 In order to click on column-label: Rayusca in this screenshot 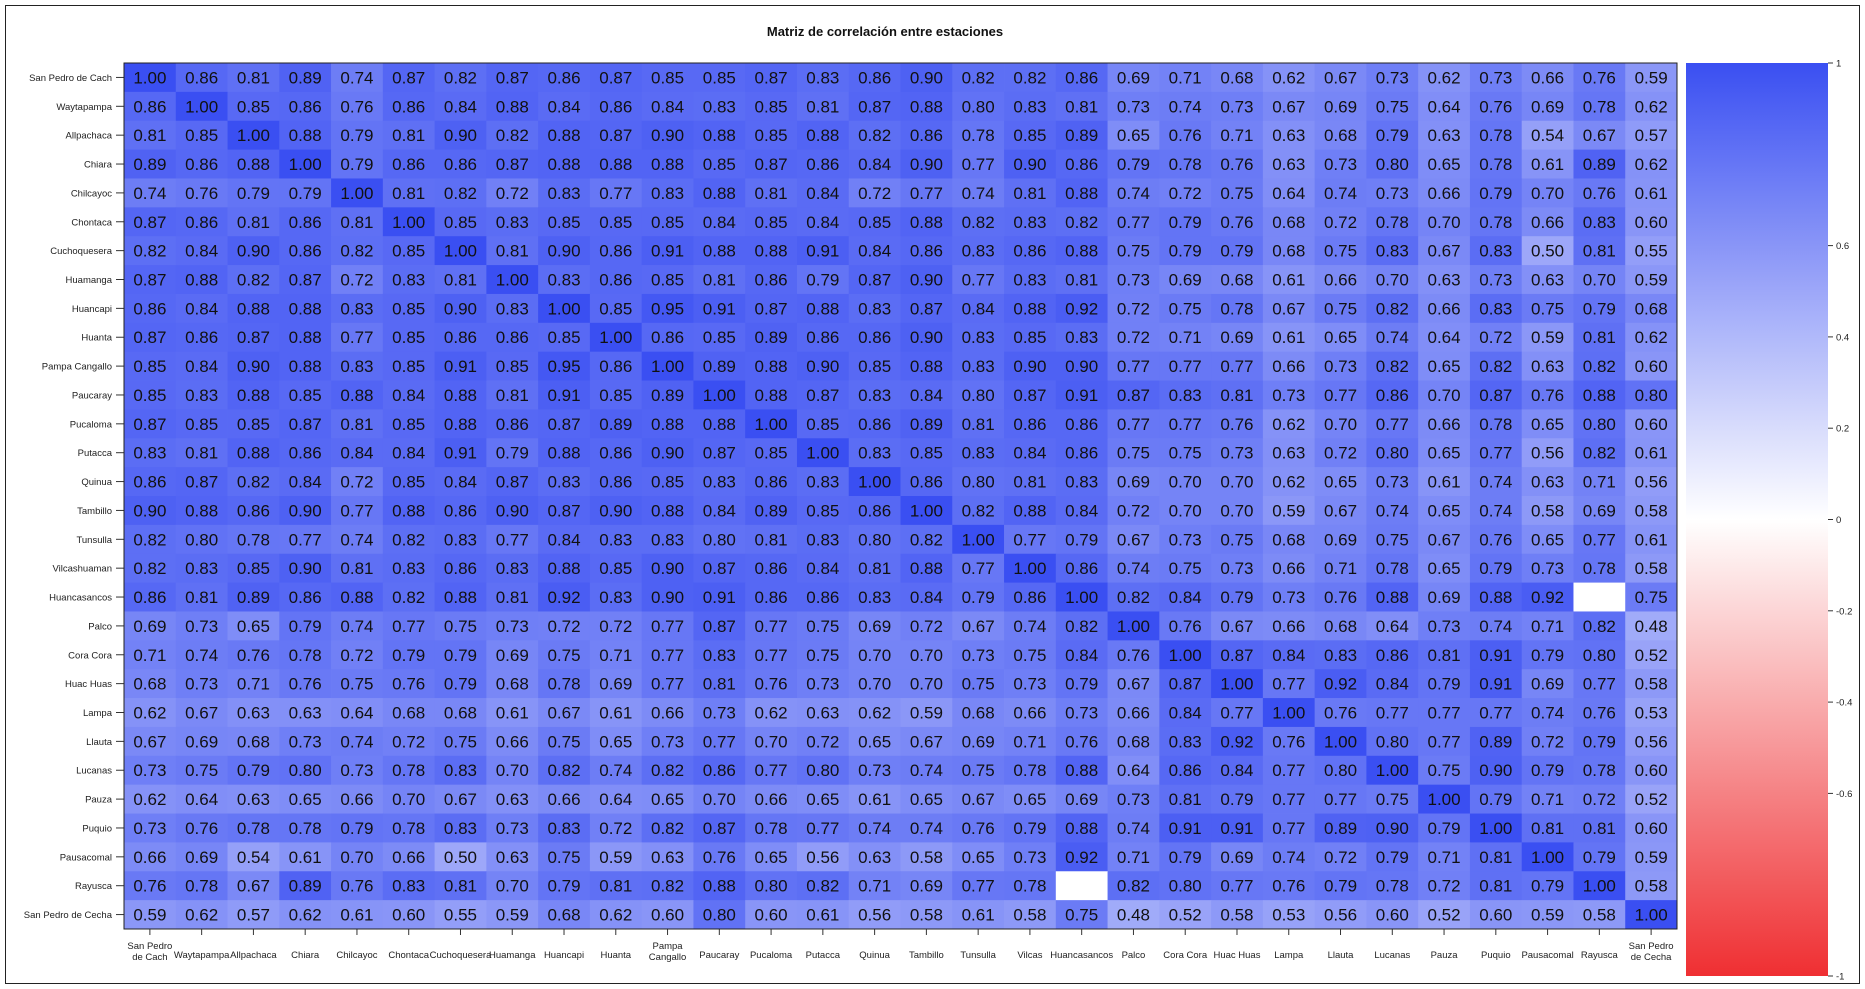, I will do `click(1600, 955)`.